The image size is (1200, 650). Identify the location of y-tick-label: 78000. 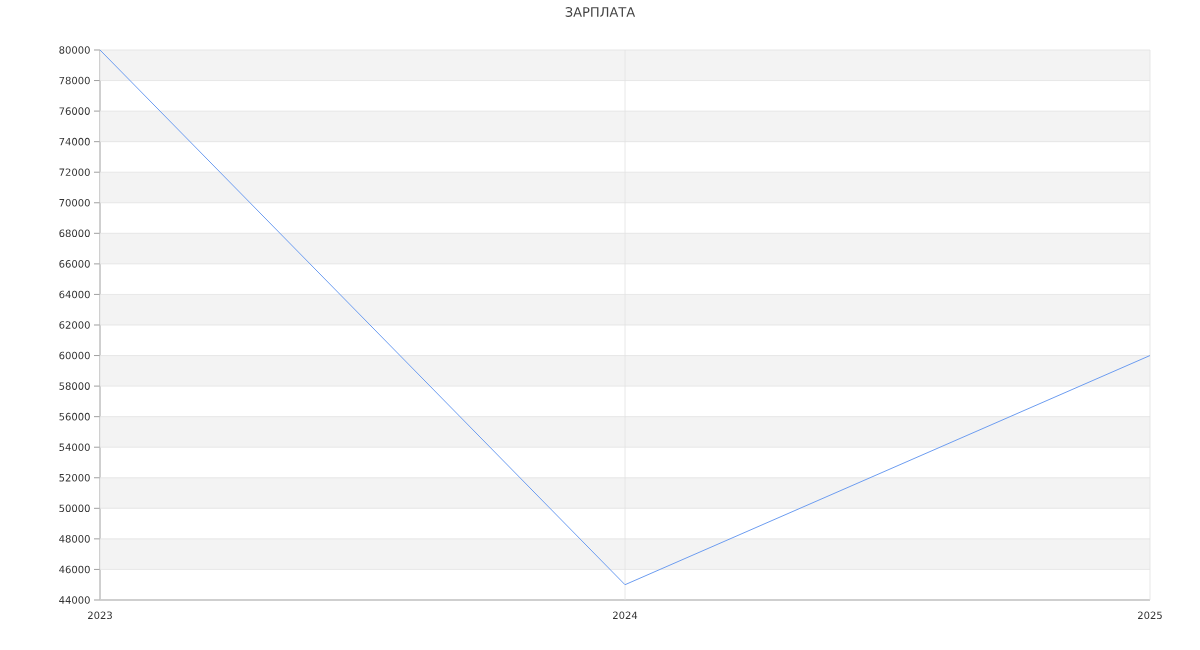
(74, 80).